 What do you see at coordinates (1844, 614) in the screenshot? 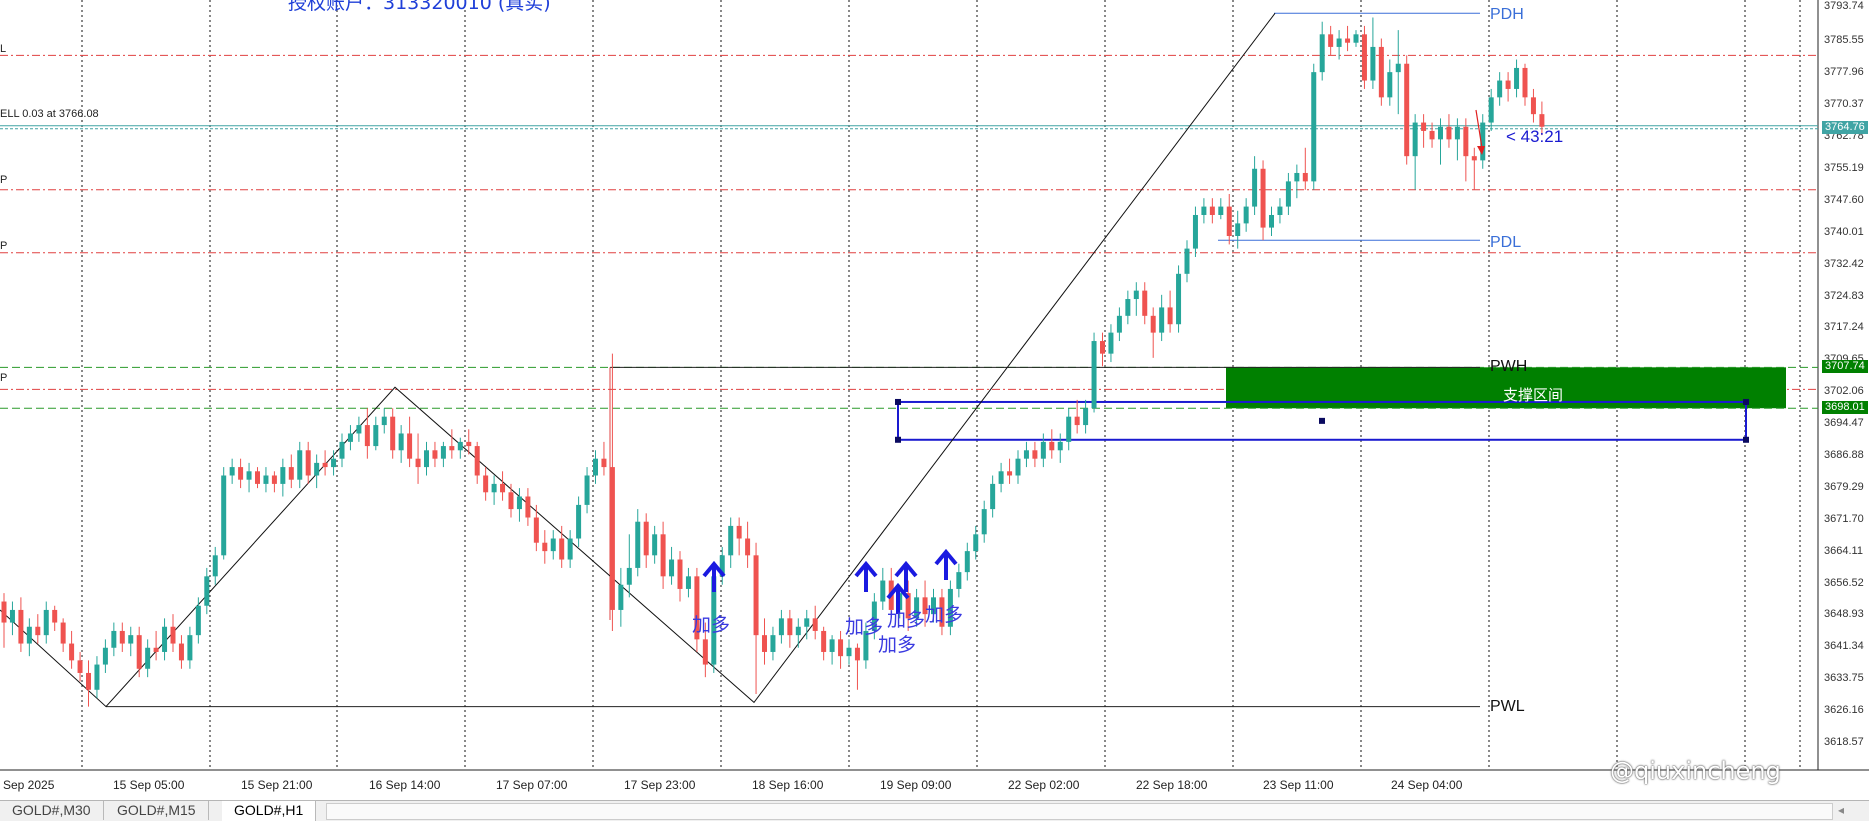
I see `price-tick: 3648.93` at bounding box center [1844, 614].